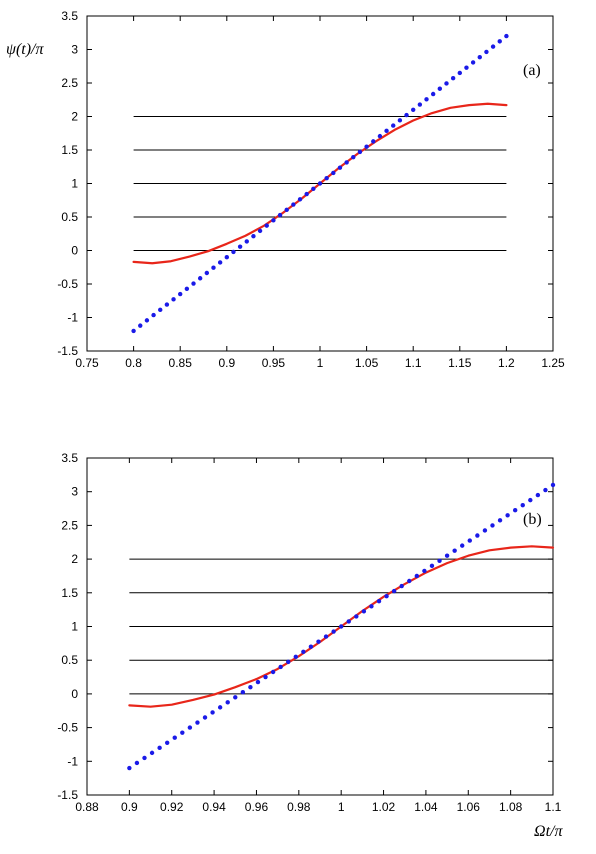 This screenshot has width=596, height=854. Describe the element at coordinates (133, 363) in the screenshot. I see `x-tick-label: 0.8` at that location.